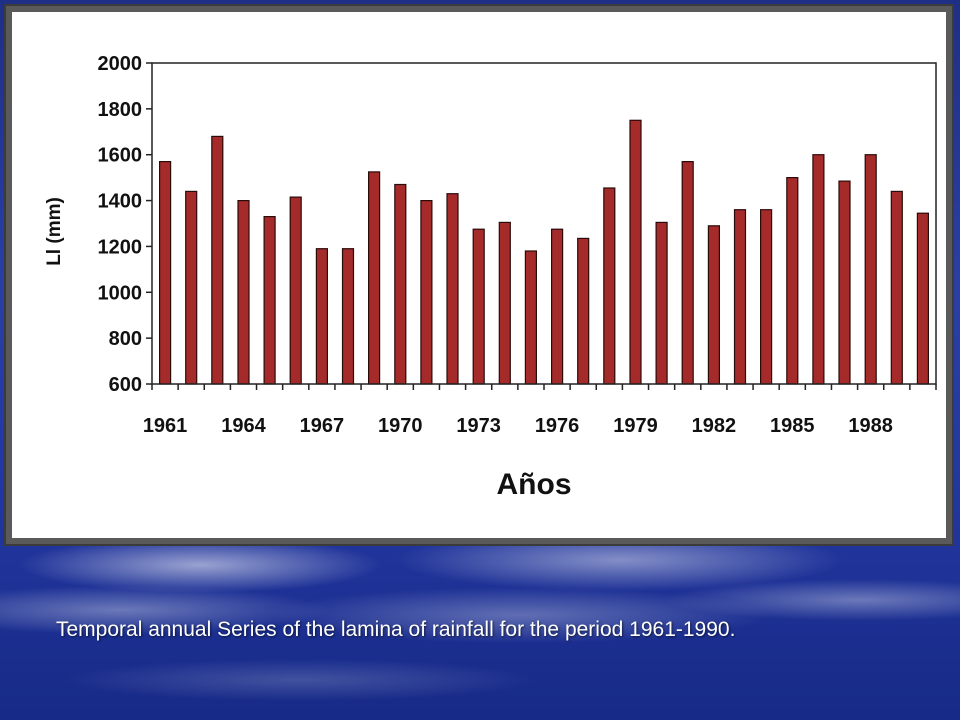 The height and width of the screenshot is (720, 960). I want to click on x-tick-label: 1967, so click(322, 426).